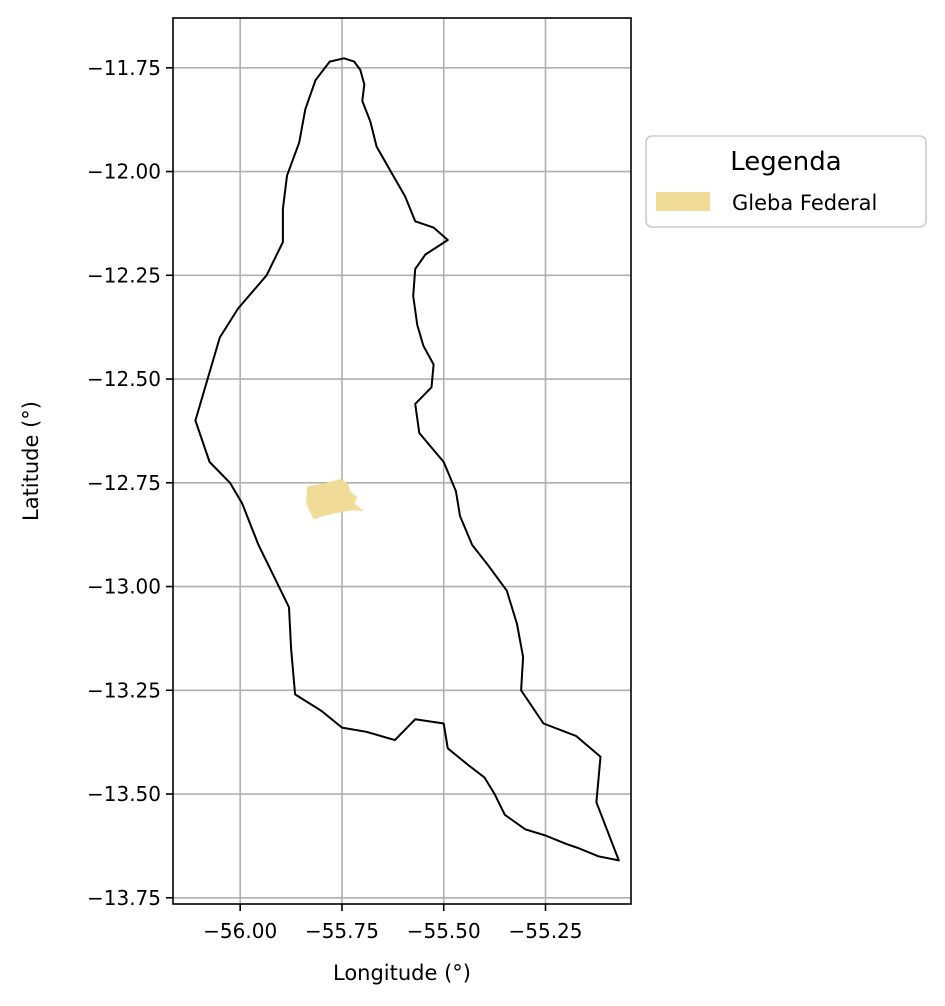 This screenshot has height=1006, width=945. Describe the element at coordinates (124, 172) in the screenshot. I see `y-tick-label-1: −12.00` at that location.